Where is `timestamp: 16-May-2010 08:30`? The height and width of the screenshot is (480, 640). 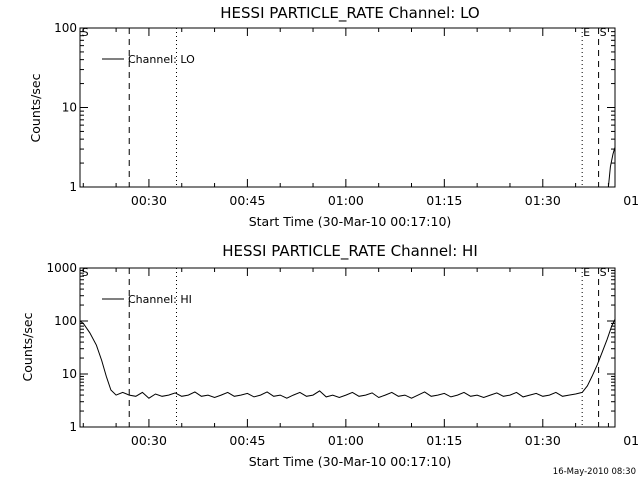 timestamp: 16-May-2010 08:30 is located at coordinates (594, 472).